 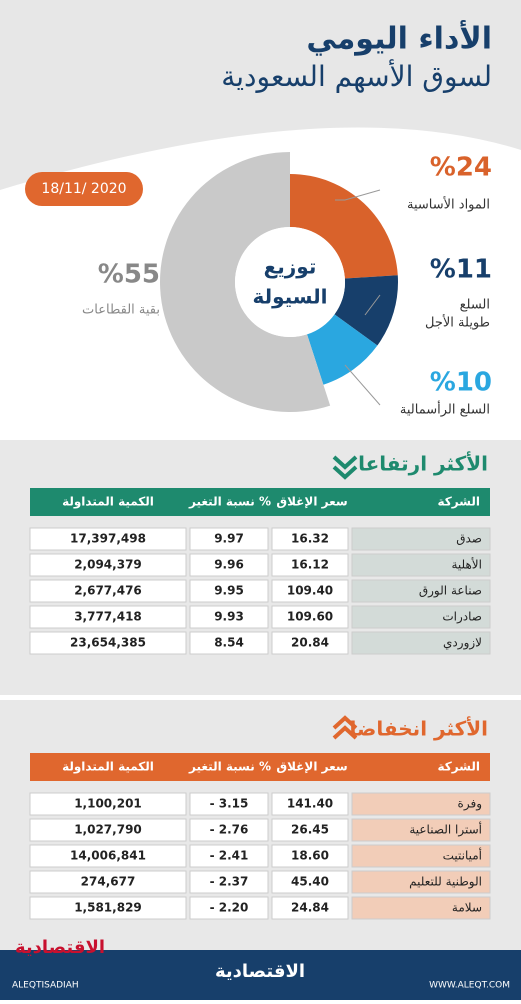 I want to click on cell-text: 3,777,418, so click(x=108, y=617).